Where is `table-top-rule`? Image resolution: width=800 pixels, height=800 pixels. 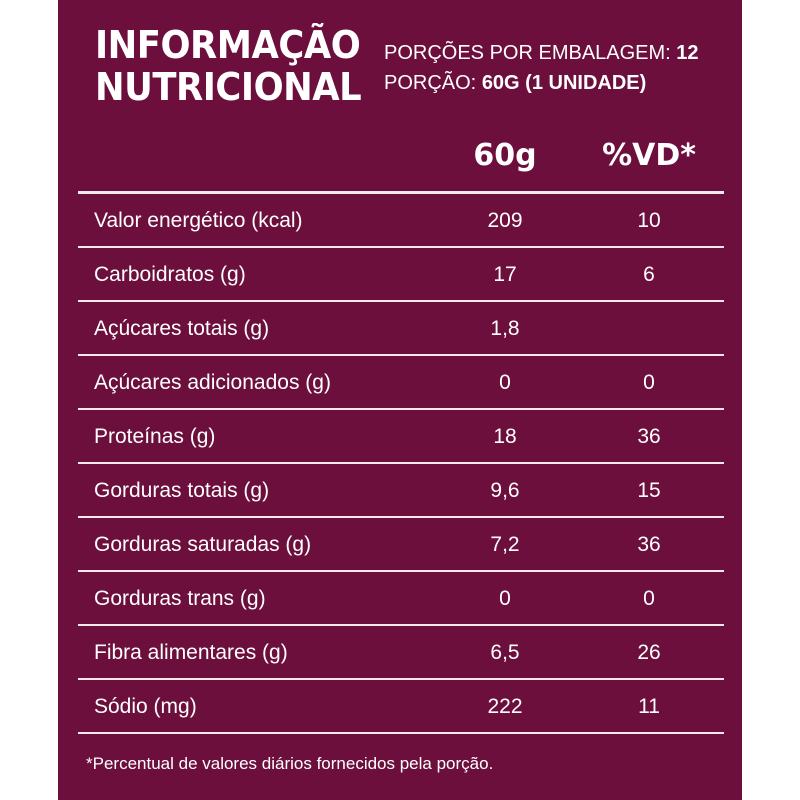 table-top-rule is located at coordinates (401, 192).